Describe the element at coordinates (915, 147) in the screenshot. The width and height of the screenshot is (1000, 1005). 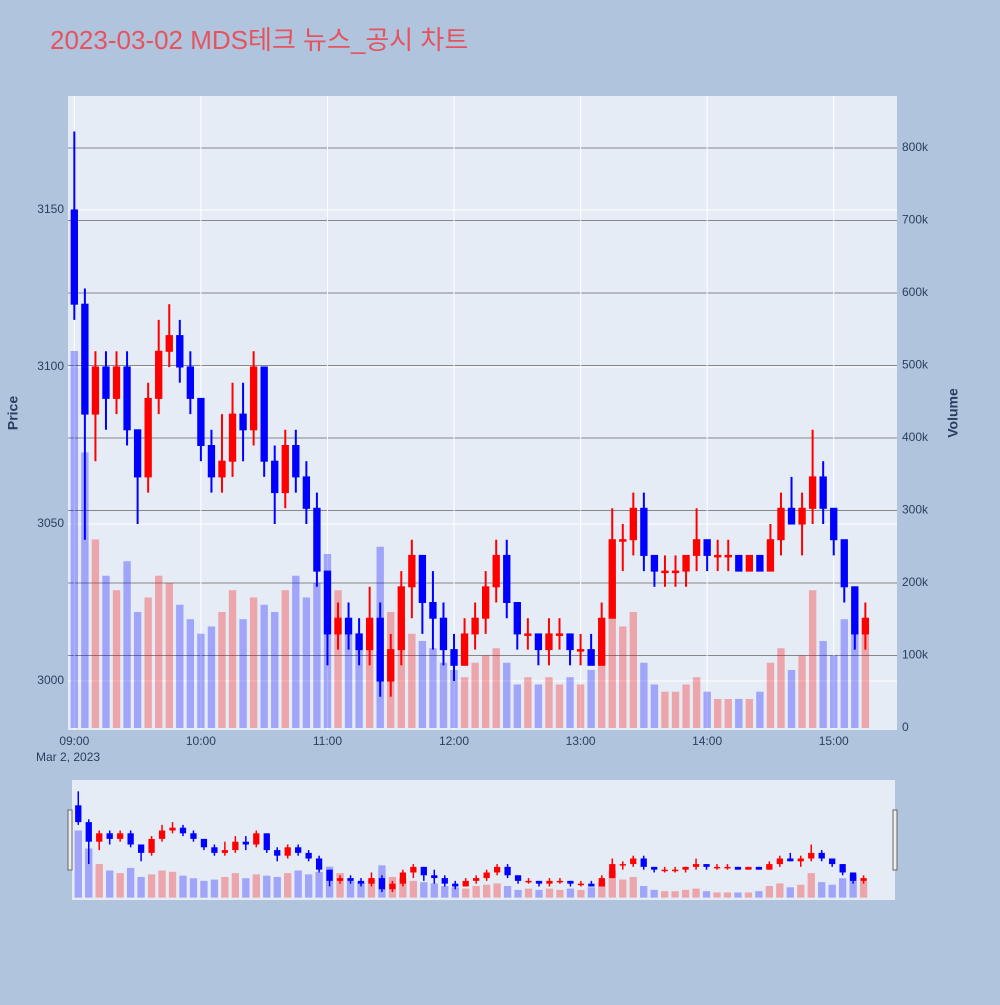
I see `y2-tick-label: 800k` at that location.